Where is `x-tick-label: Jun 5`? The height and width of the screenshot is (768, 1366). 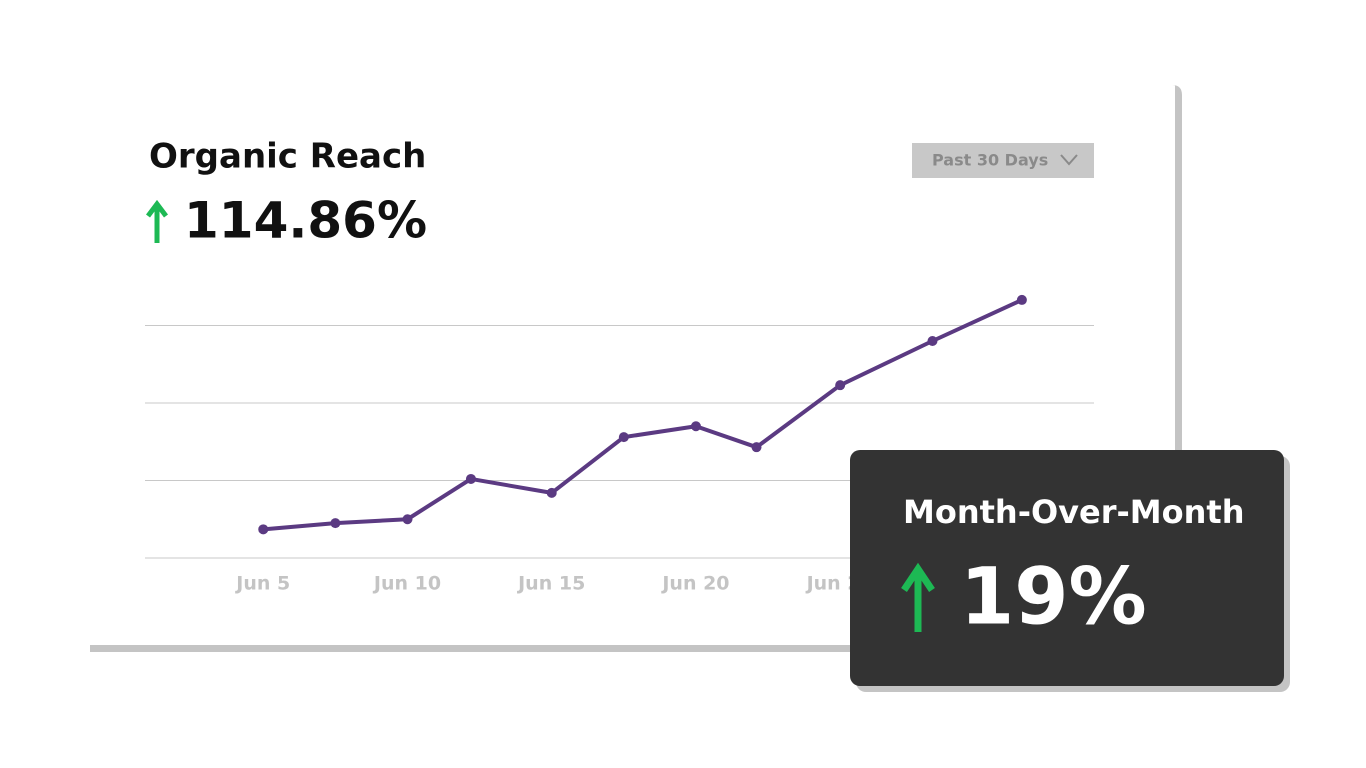 x-tick-label: Jun 5 is located at coordinates (262, 584).